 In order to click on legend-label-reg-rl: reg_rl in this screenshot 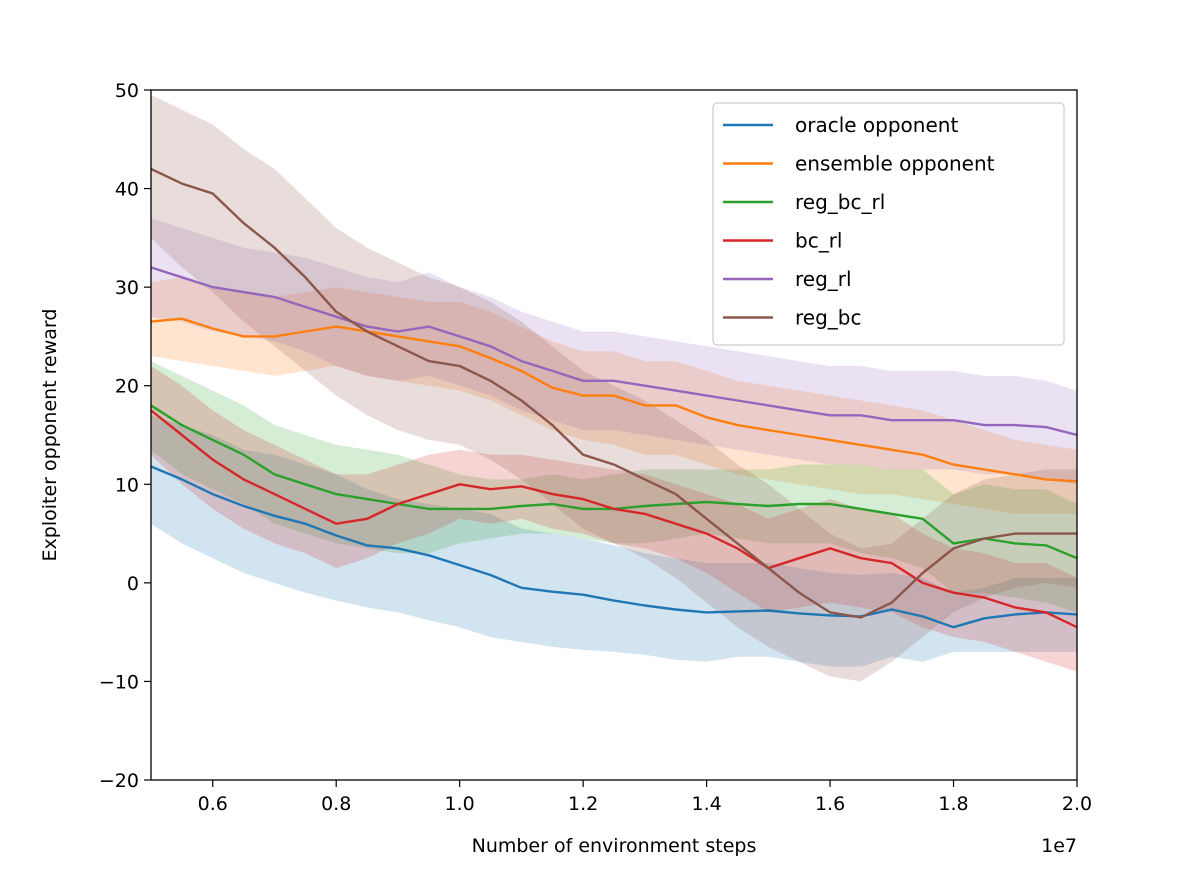, I will do `click(823, 279)`.